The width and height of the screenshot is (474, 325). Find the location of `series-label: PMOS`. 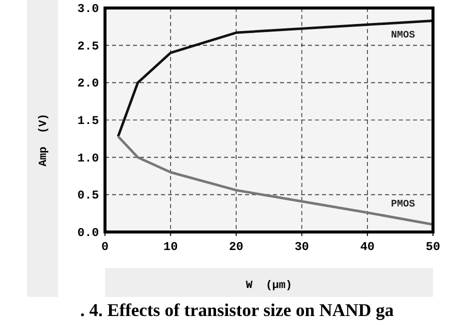

series-label: PMOS is located at coordinates (403, 205).